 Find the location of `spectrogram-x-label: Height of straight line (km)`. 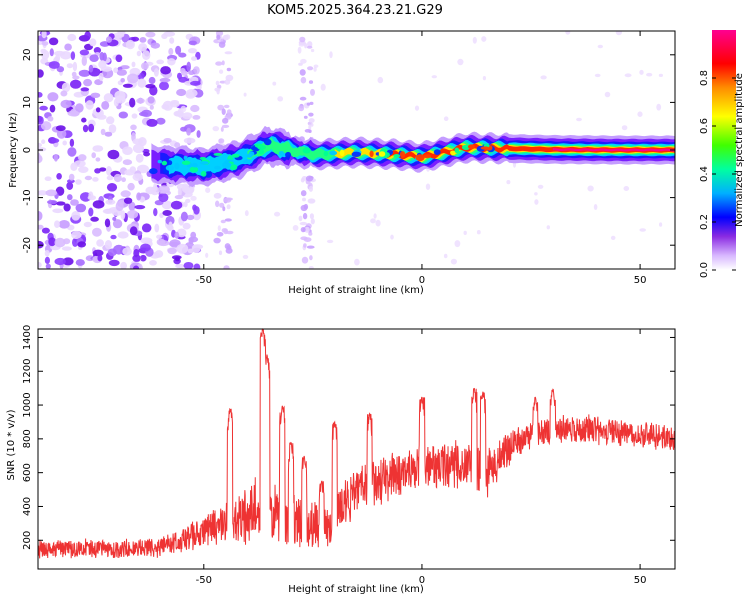

spectrogram-x-label: Height of straight line (km) is located at coordinates (356, 290).